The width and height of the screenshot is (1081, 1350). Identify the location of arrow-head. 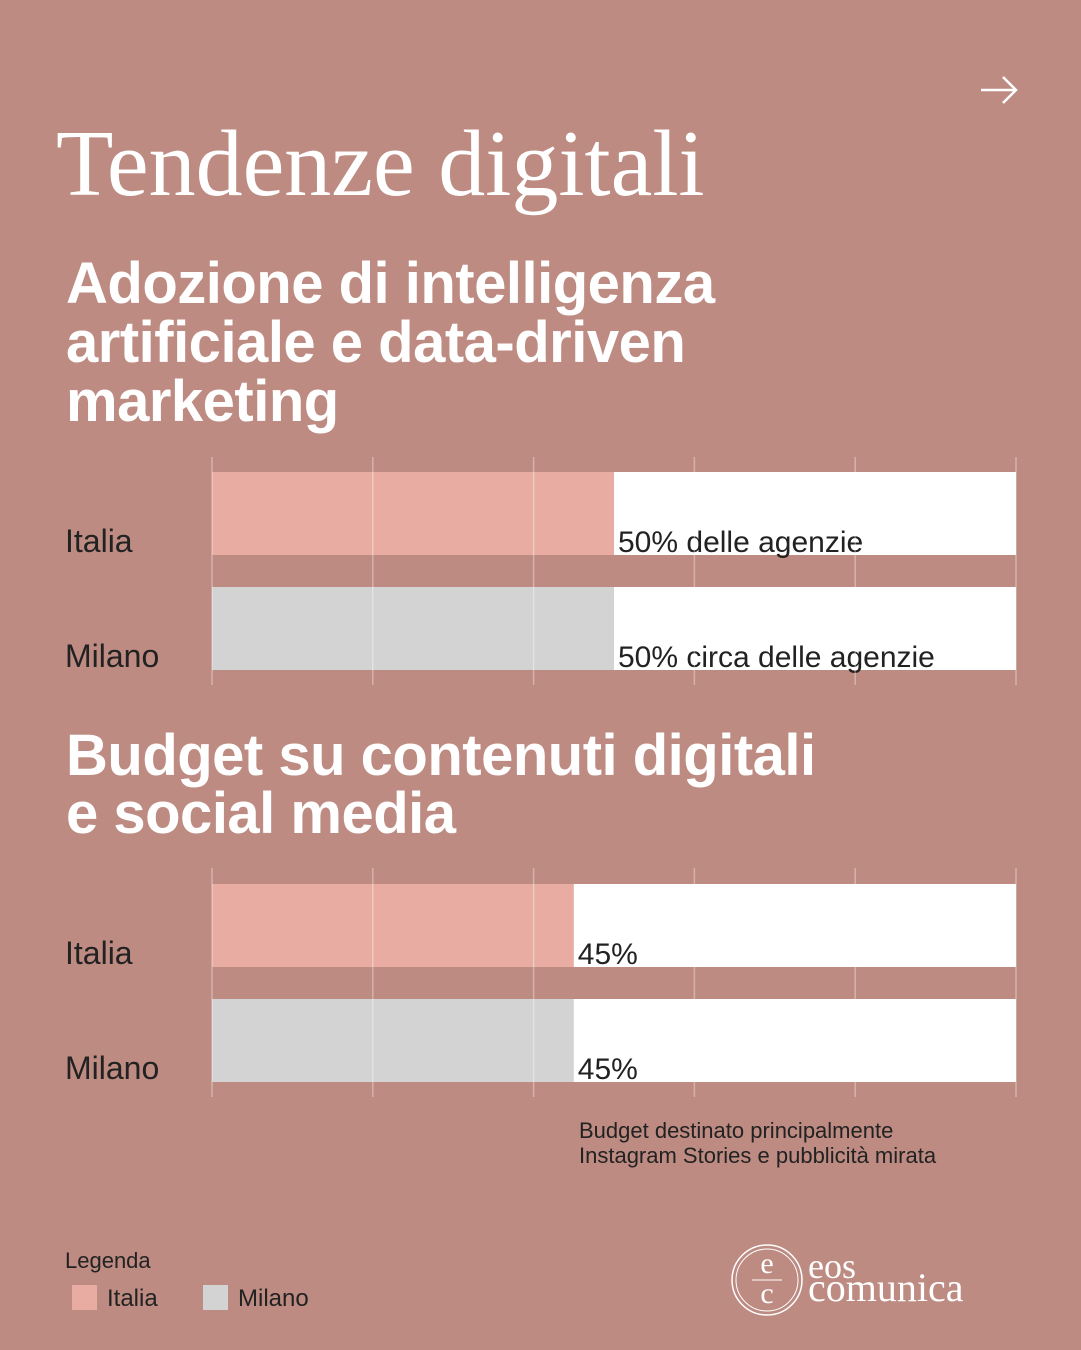
(1010, 90).